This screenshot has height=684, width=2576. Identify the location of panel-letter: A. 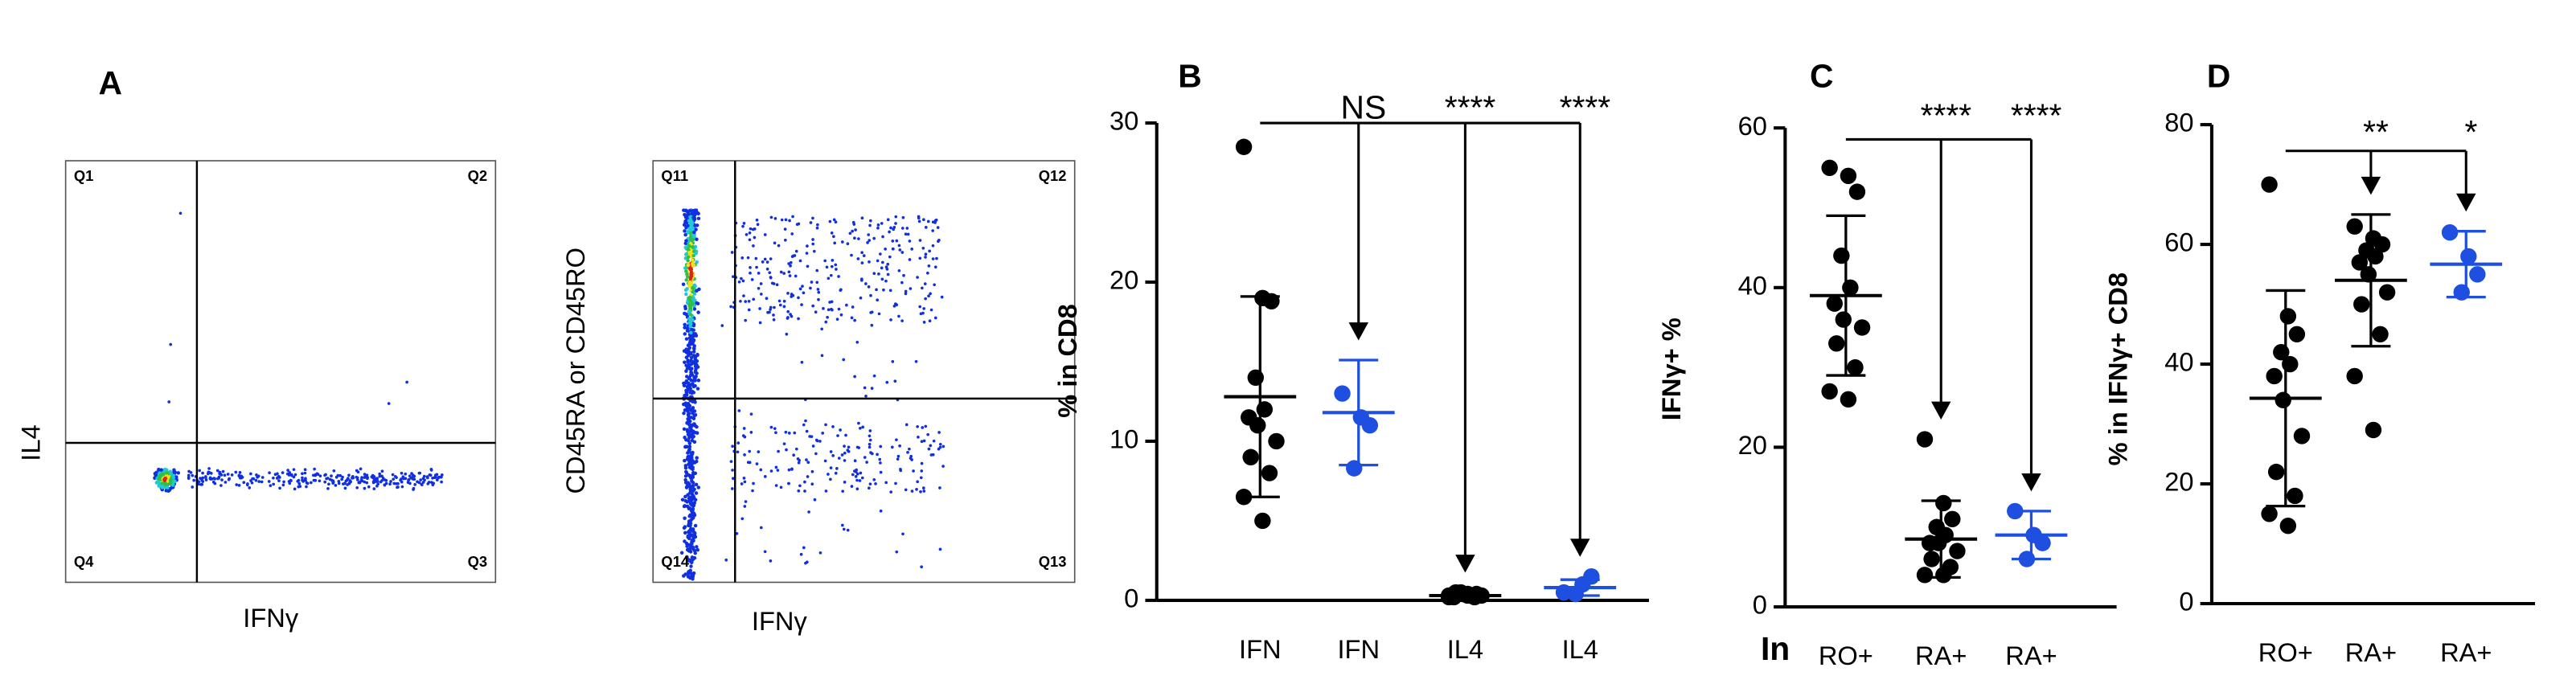
(110, 82).